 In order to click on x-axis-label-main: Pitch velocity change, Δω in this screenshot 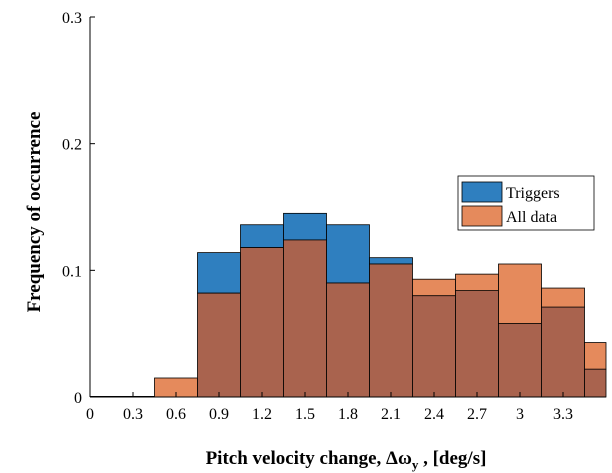, I will do `click(309, 458)`.